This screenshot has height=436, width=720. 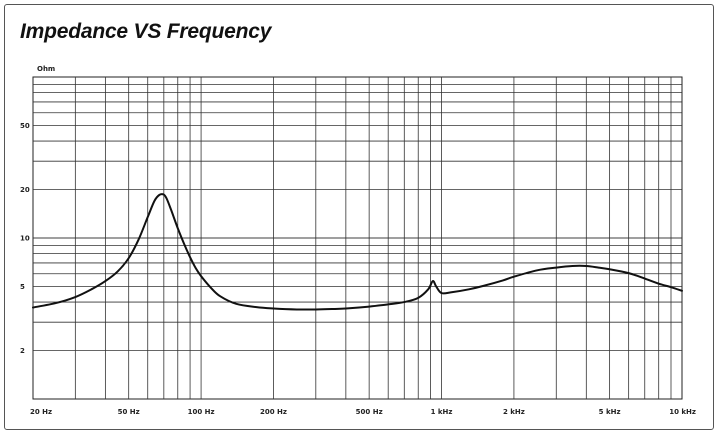 I want to click on y-tick-label: 5, so click(x=22, y=287).